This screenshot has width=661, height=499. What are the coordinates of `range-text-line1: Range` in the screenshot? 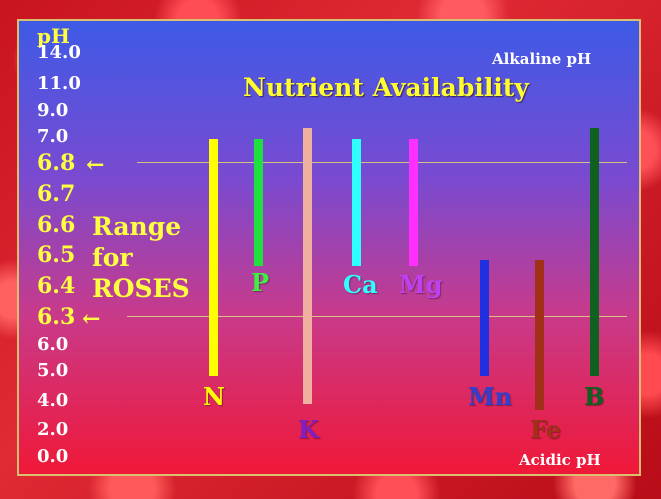 It's located at (137, 226).